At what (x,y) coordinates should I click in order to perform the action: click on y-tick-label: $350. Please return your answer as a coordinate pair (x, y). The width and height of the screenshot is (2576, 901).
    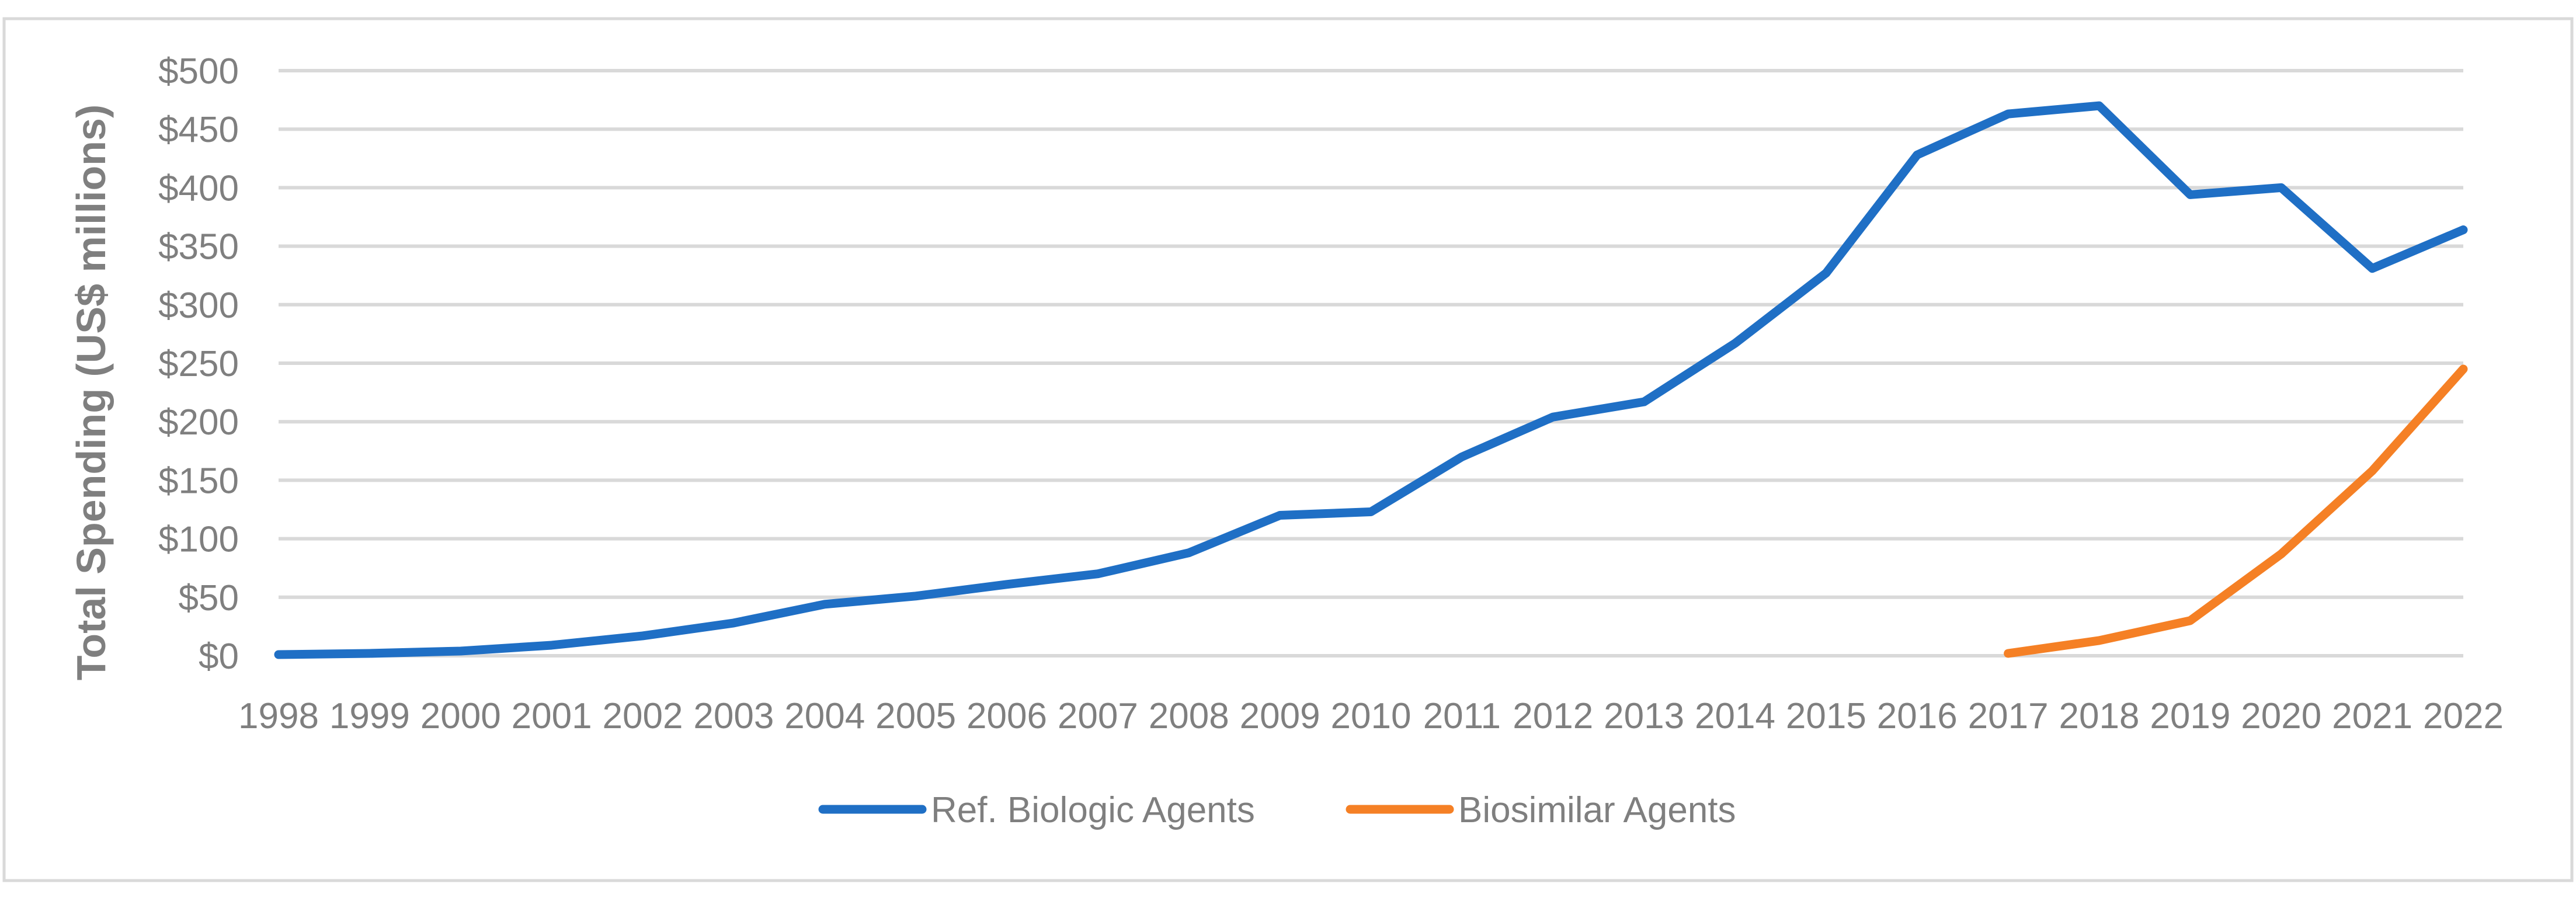
    Looking at the image, I should click on (198, 247).